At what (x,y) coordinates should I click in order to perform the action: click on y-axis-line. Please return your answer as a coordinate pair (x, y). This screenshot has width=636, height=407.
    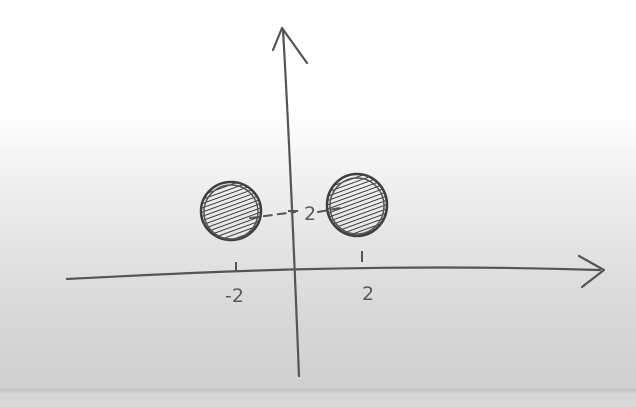
    Looking at the image, I should click on (291, 203).